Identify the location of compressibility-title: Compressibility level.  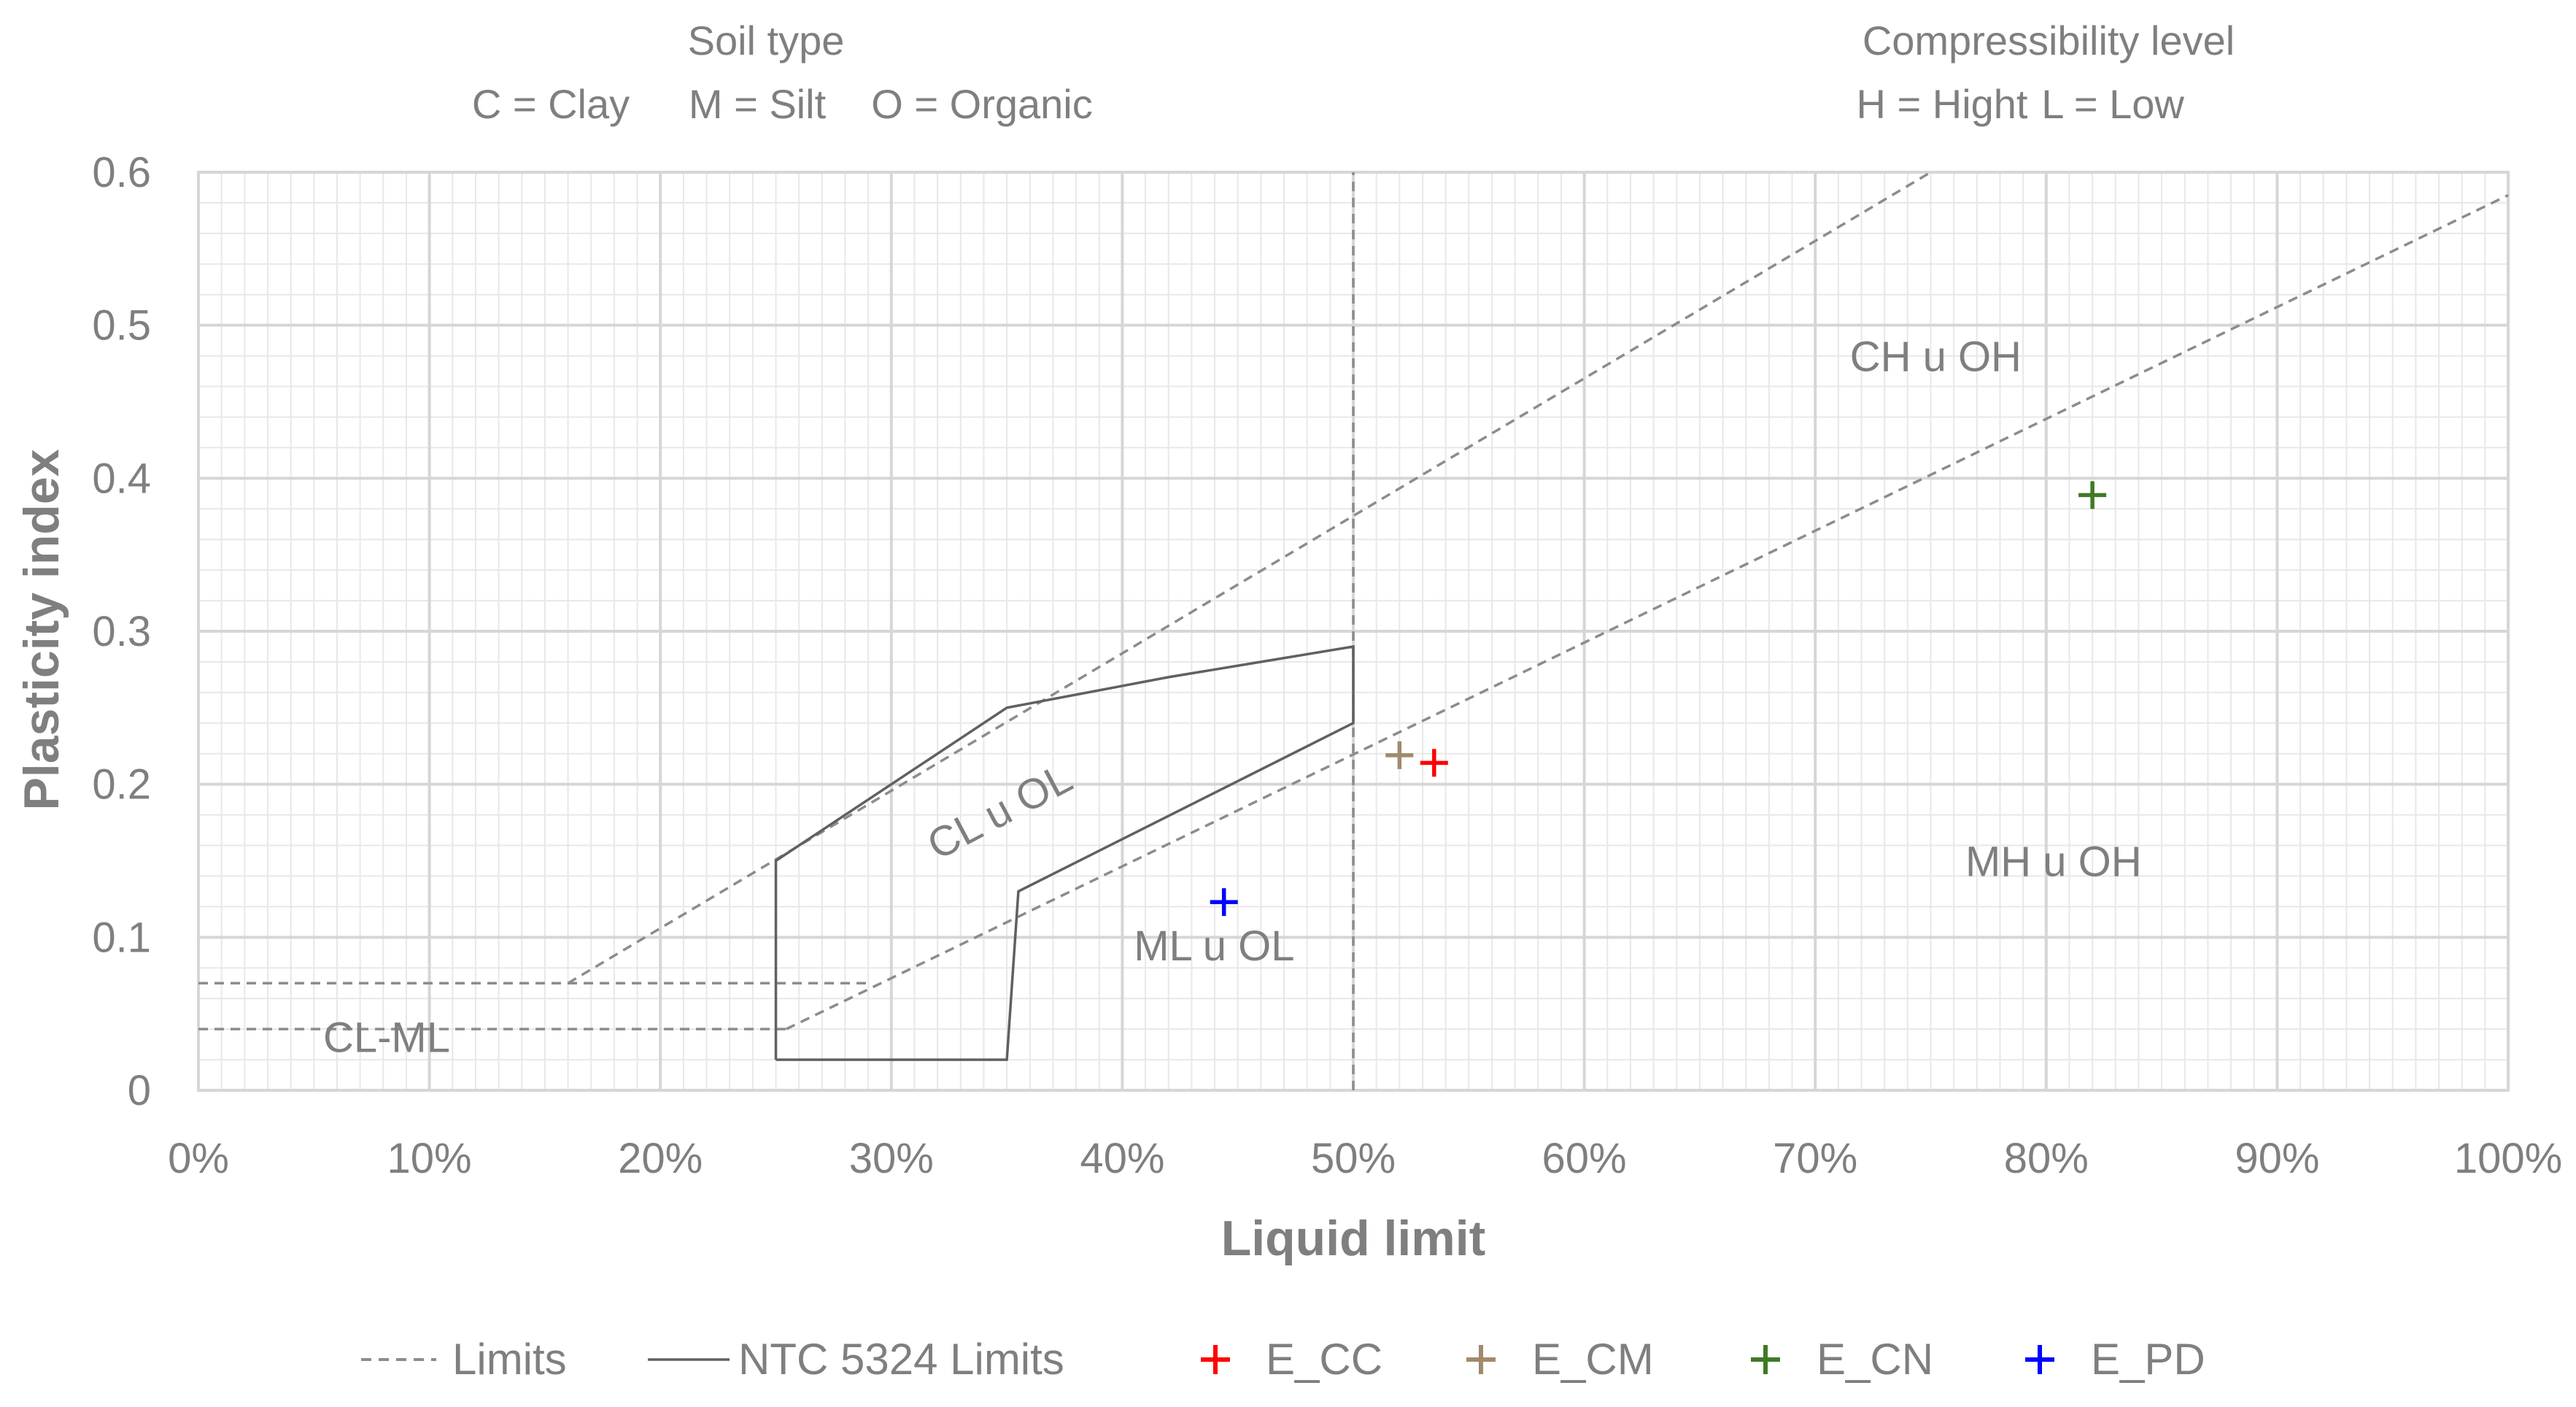
(2049, 40).